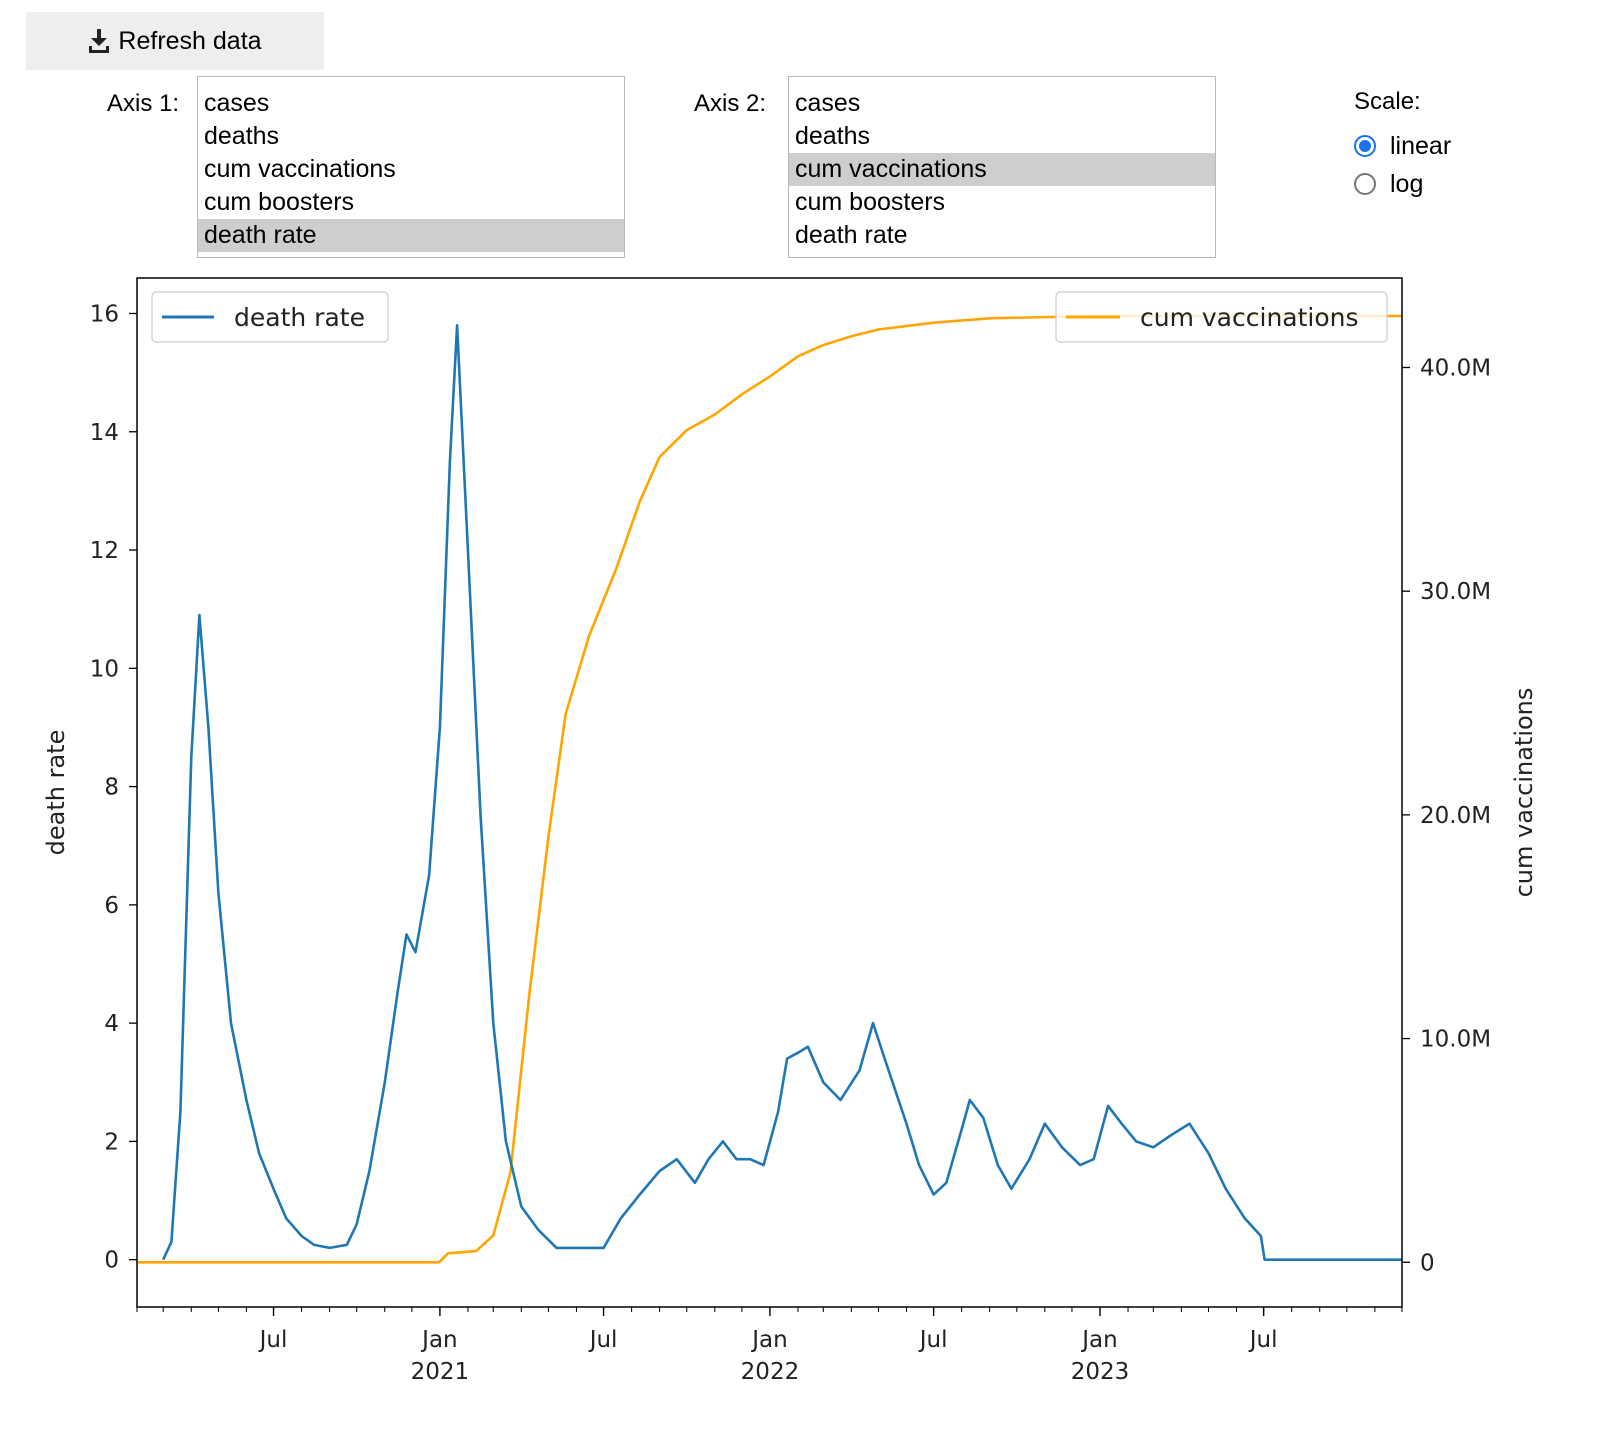  What do you see at coordinates (833, 136) in the screenshot?
I see `axis2-option-deaths: deaths` at bounding box center [833, 136].